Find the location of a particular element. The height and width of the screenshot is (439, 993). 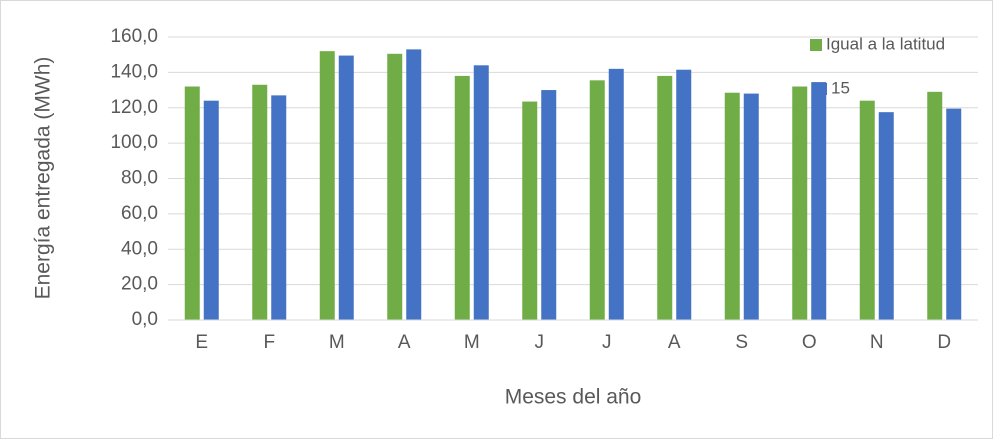

x-tick-label: S is located at coordinates (741, 342).